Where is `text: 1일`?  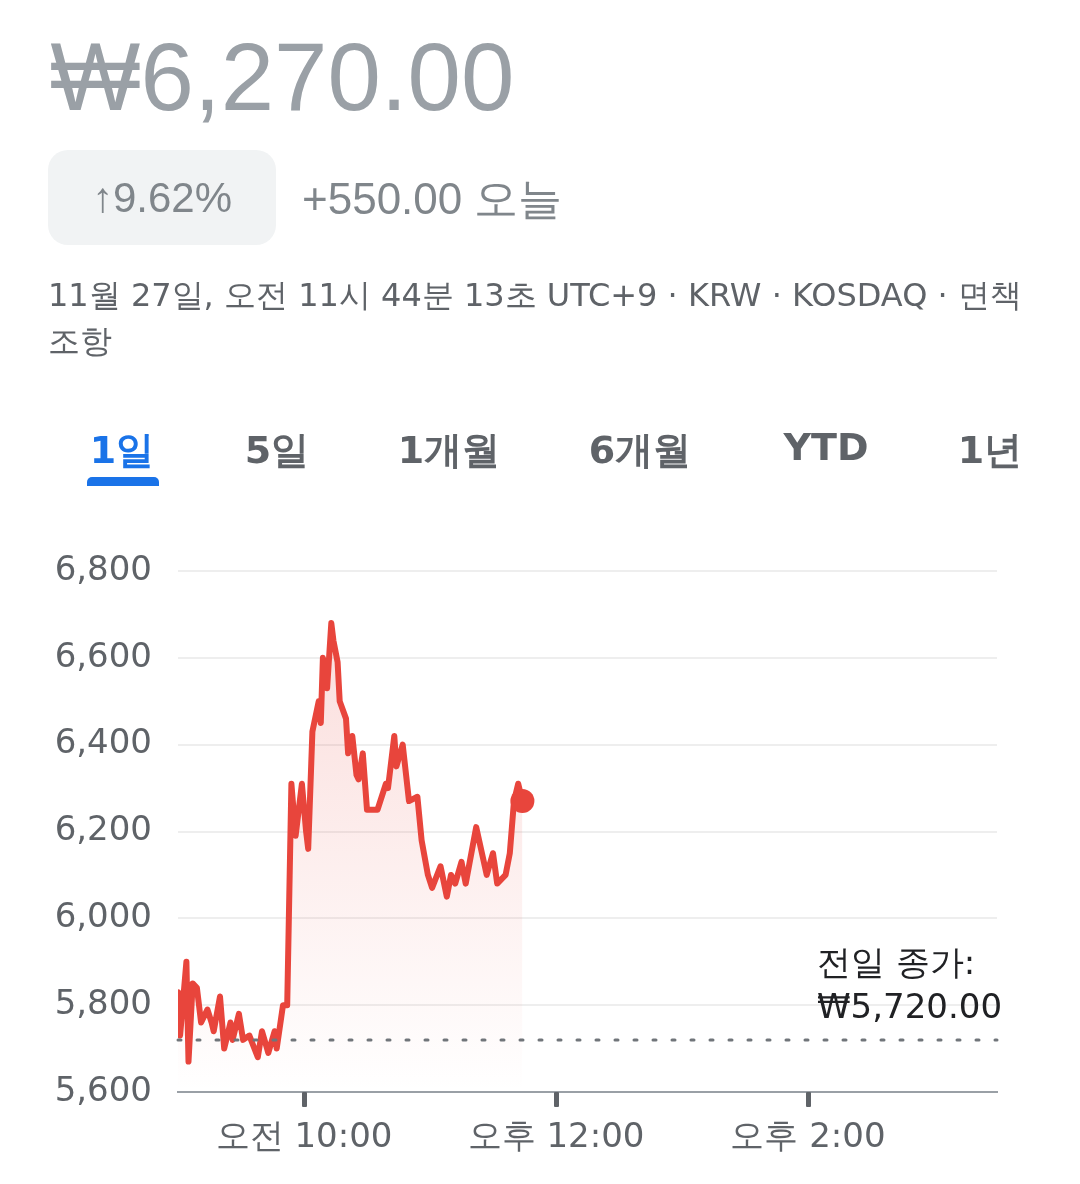
text: 1일 is located at coordinates (122, 450).